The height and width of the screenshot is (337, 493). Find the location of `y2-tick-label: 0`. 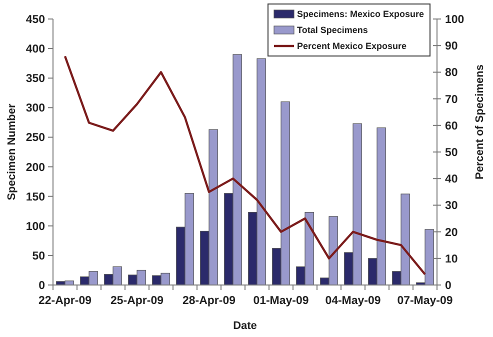

y2-tick-label: 0 is located at coordinates (448, 286).